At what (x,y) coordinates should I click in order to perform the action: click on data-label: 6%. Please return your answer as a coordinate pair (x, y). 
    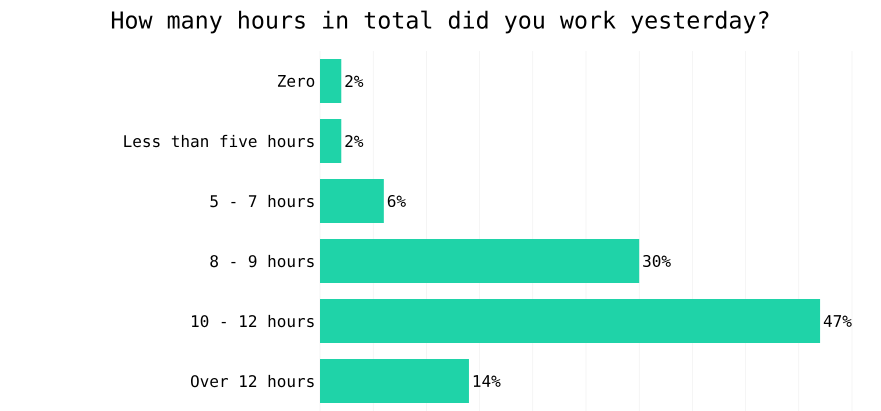
    Looking at the image, I should click on (397, 201).